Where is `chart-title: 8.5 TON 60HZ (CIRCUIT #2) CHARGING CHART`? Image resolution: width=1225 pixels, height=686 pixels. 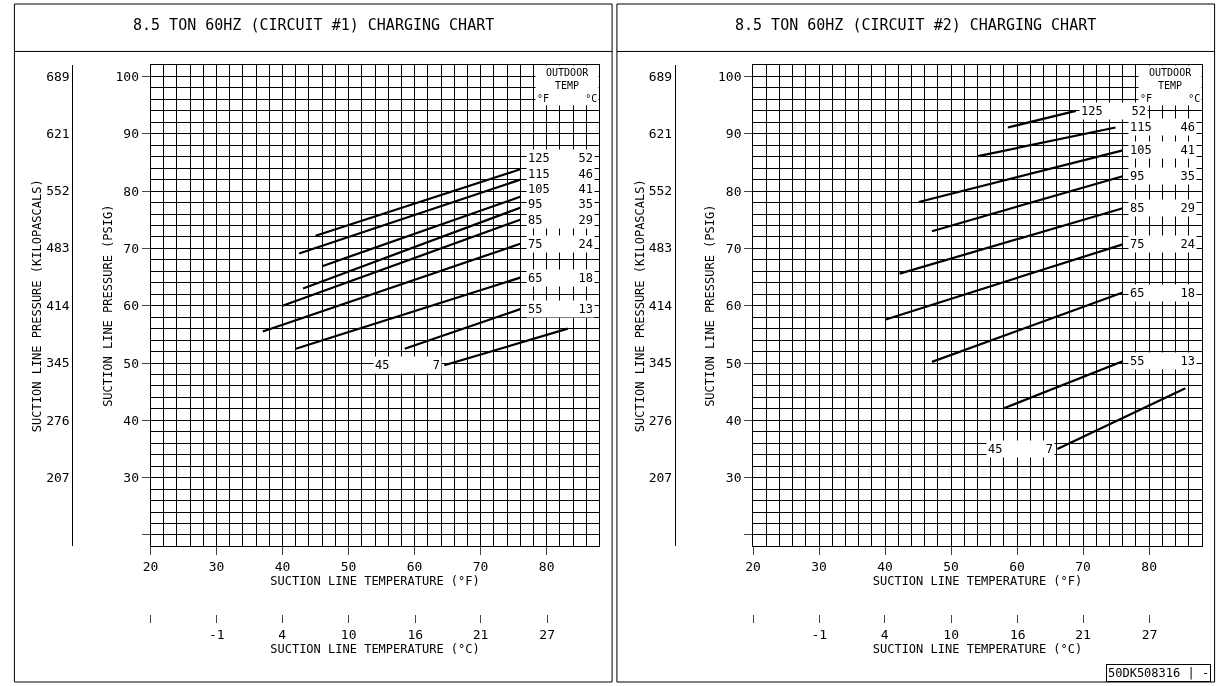
chart-title: 8.5 TON 60HZ (CIRCUIT #2) CHARGING CHART is located at coordinates (916, 25).